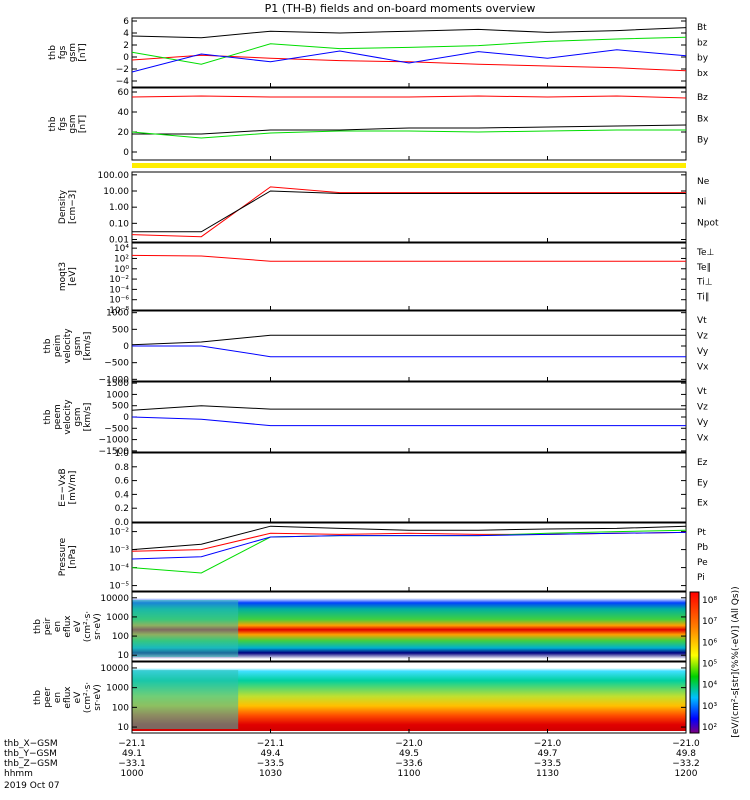 The height and width of the screenshot is (800, 750). Describe the element at coordinates (701, 533) in the screenshot. I see `legend-entry: Pt` at that location.